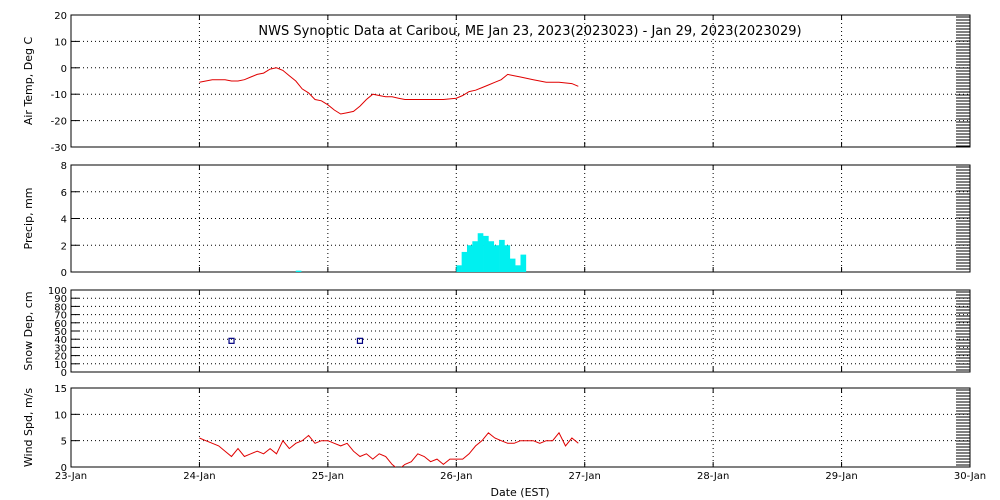  I want to click on snow-depth-ytick-label: 80, so click(60, 307).